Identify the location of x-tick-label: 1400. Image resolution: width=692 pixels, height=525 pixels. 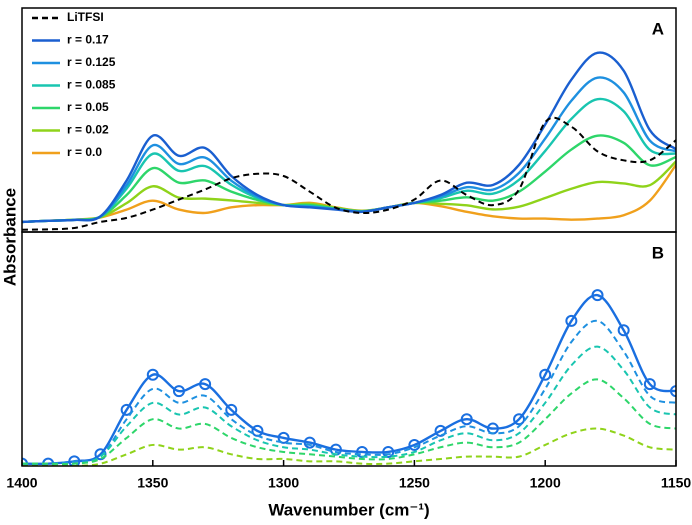
(21, 483).